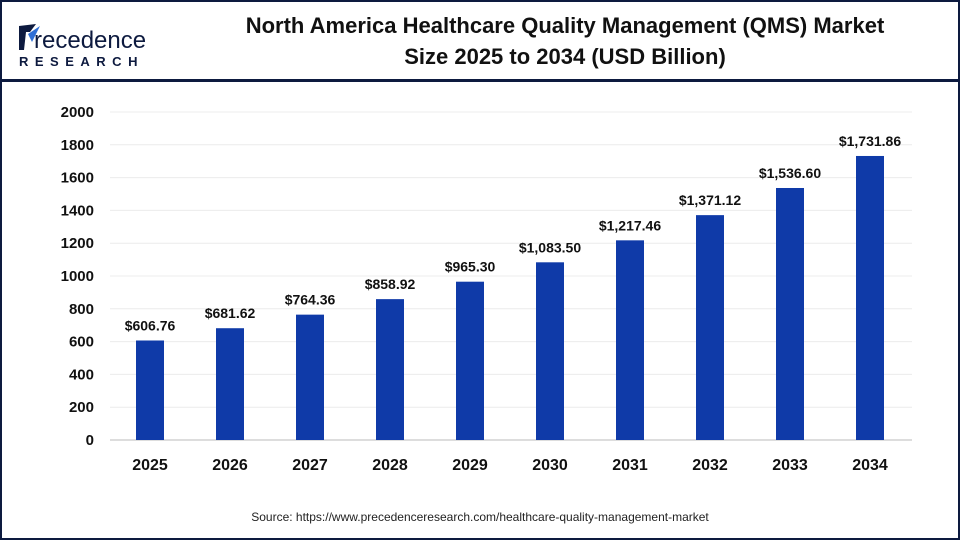  Describe the element at coordinates (630, 340) in the screenshot. I see `bar-2031` at that location.